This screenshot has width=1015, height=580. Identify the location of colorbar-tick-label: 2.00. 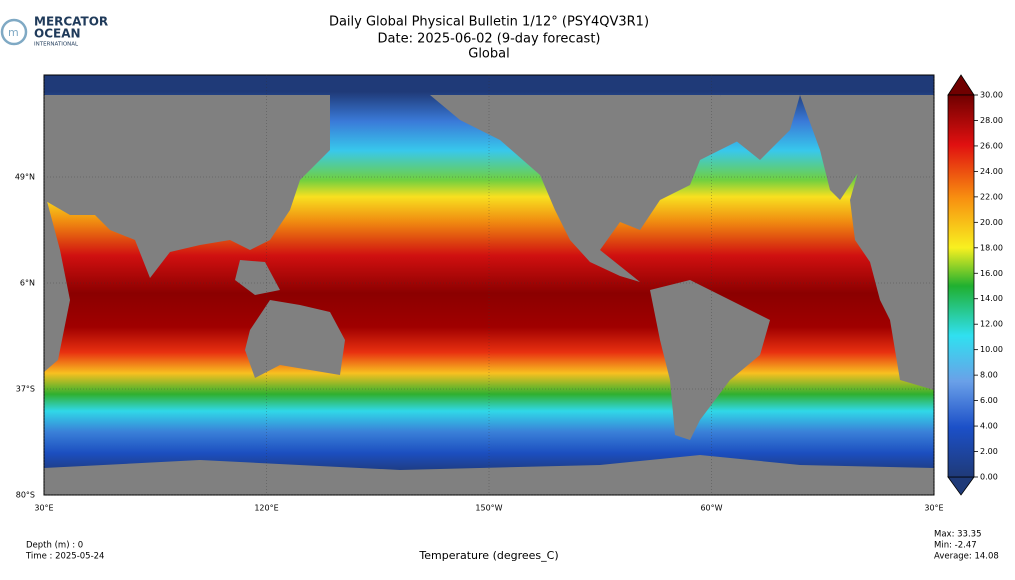
(989, 451).